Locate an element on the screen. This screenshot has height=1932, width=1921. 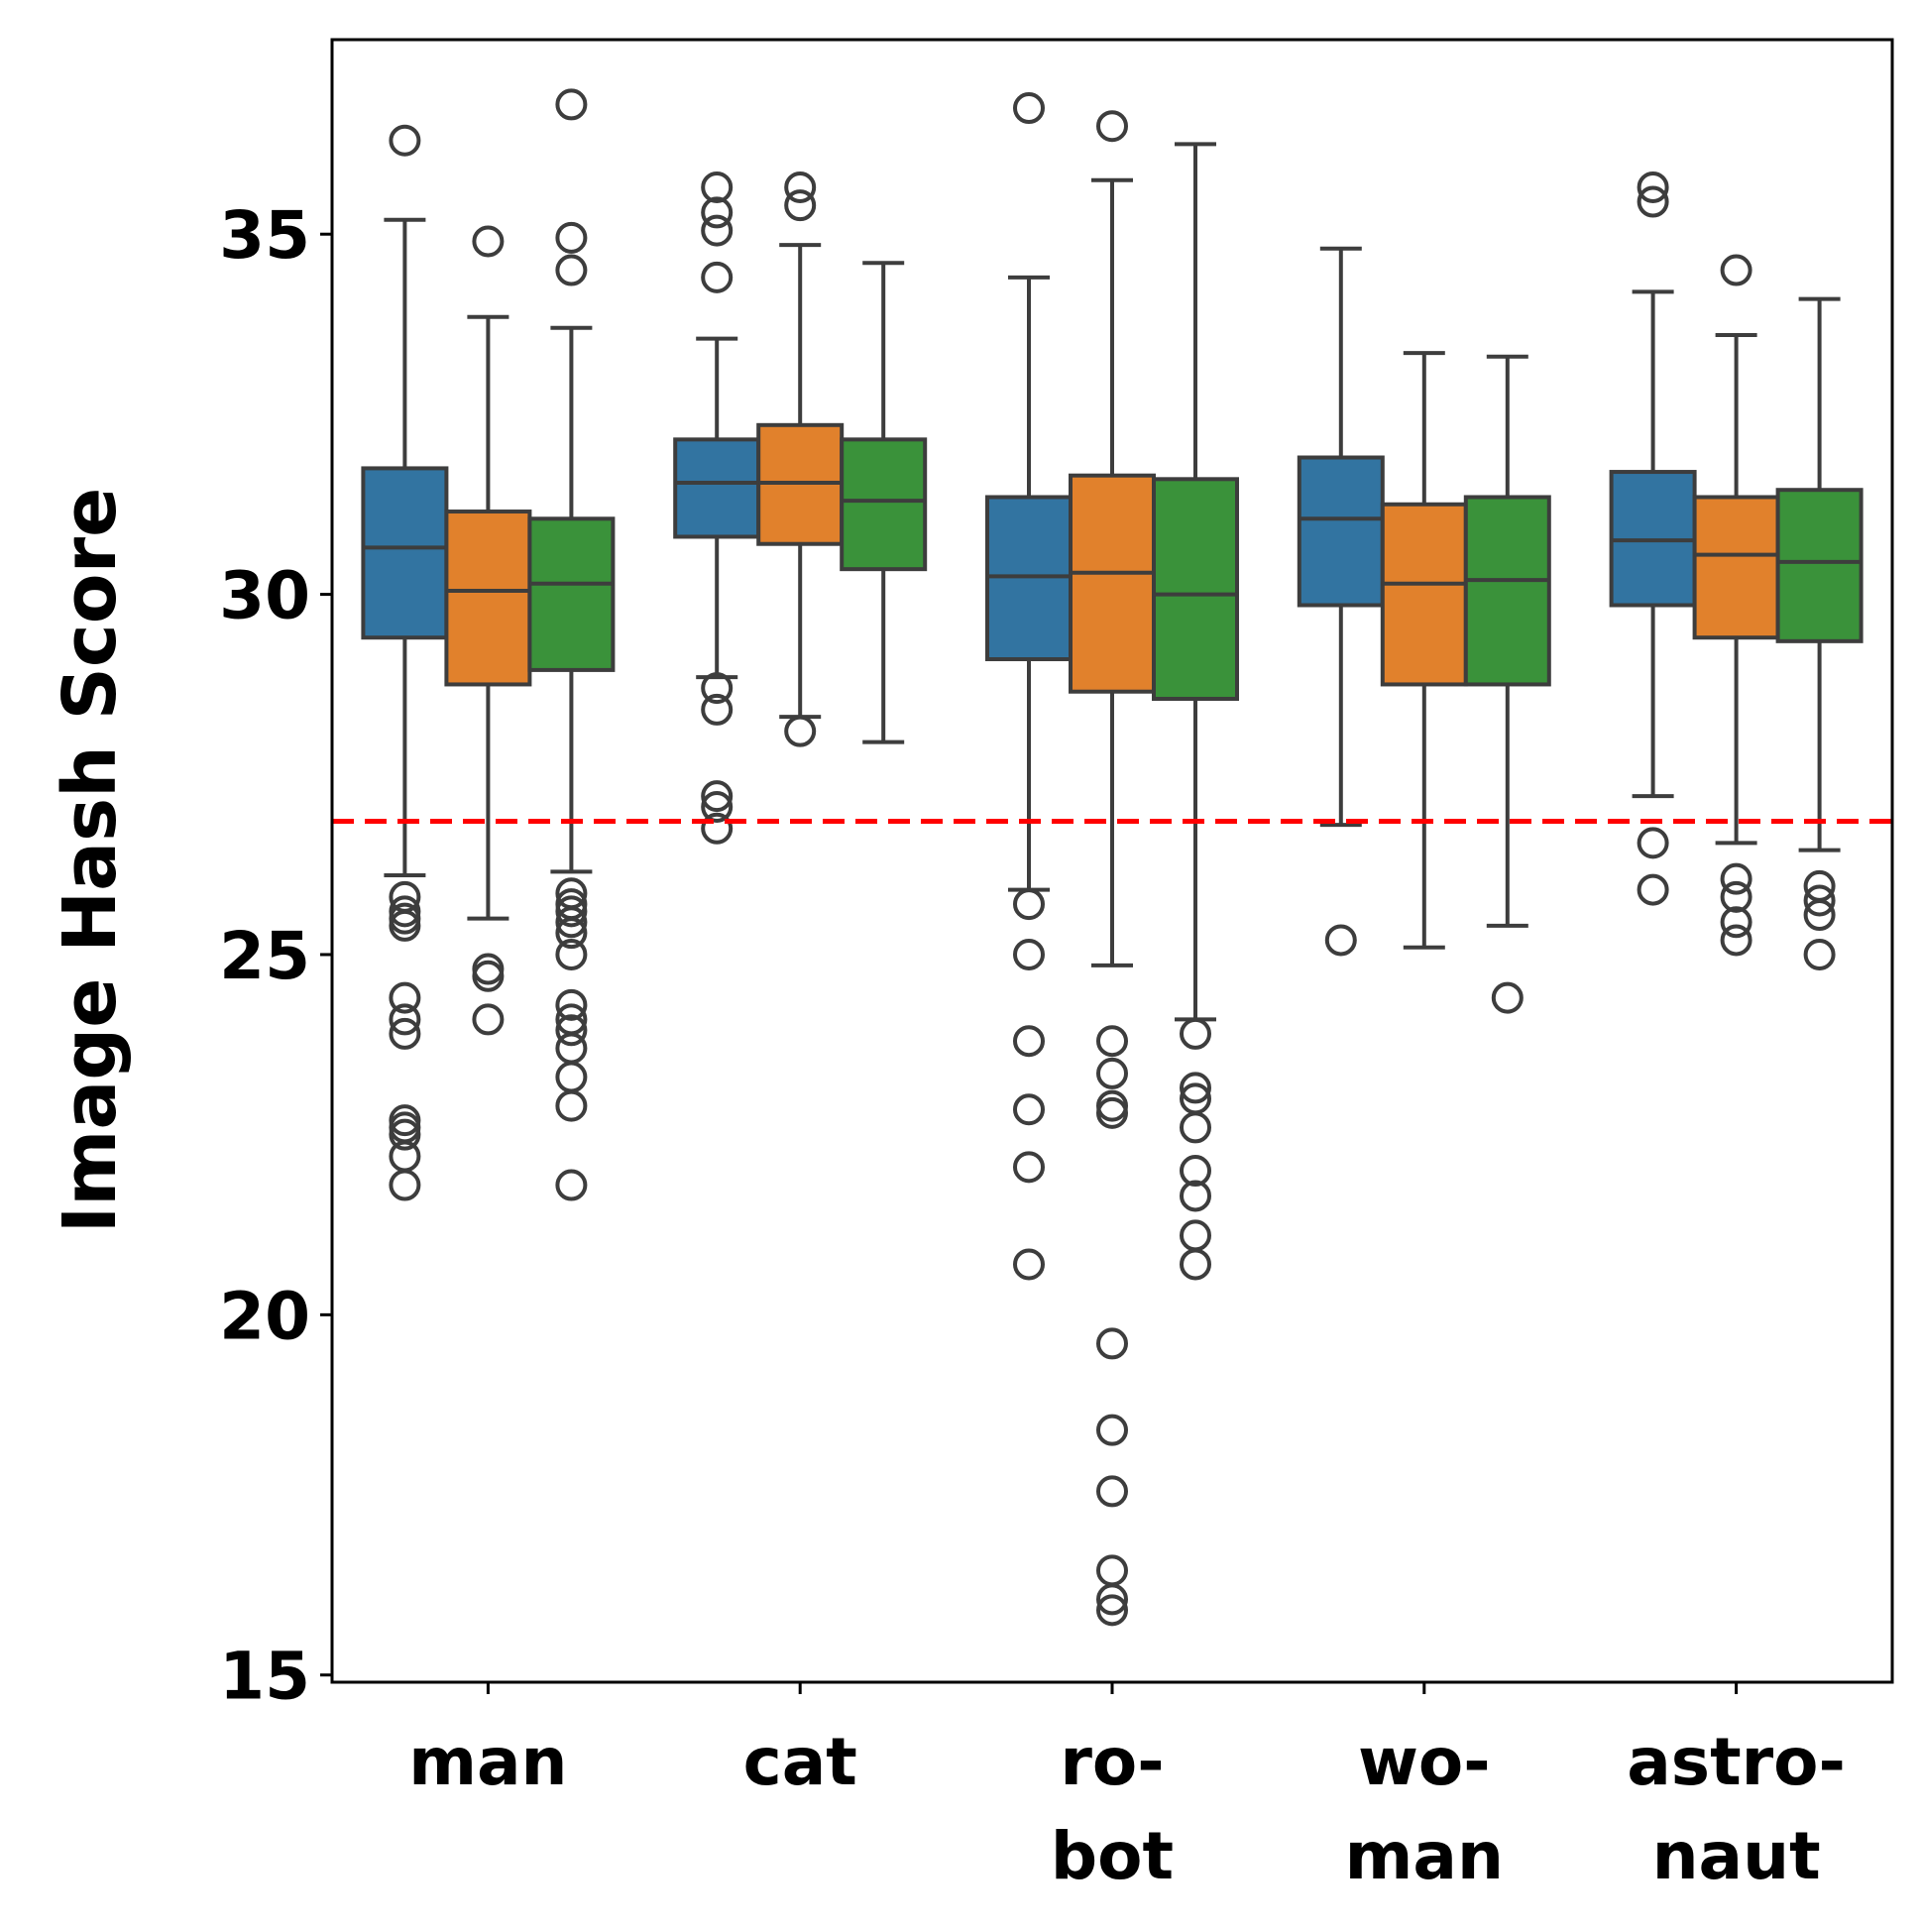
x-axis: man cat ro-bot wo-man astro-naut is located at coordinates (1127, 1788).